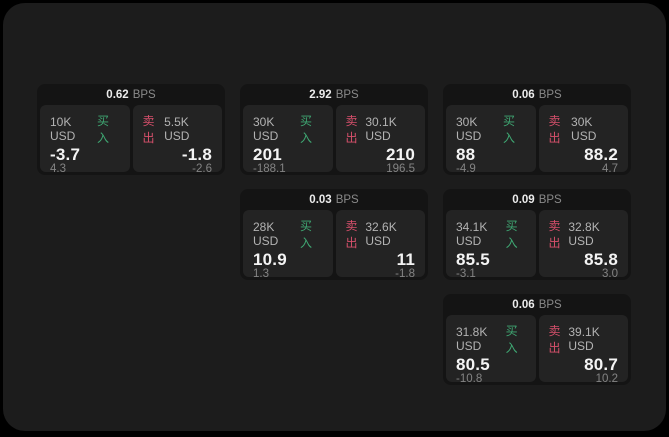  Describe the element at coordinates (610, 274) in the screenshot. I see `sell-delta: 3.0` at that location.